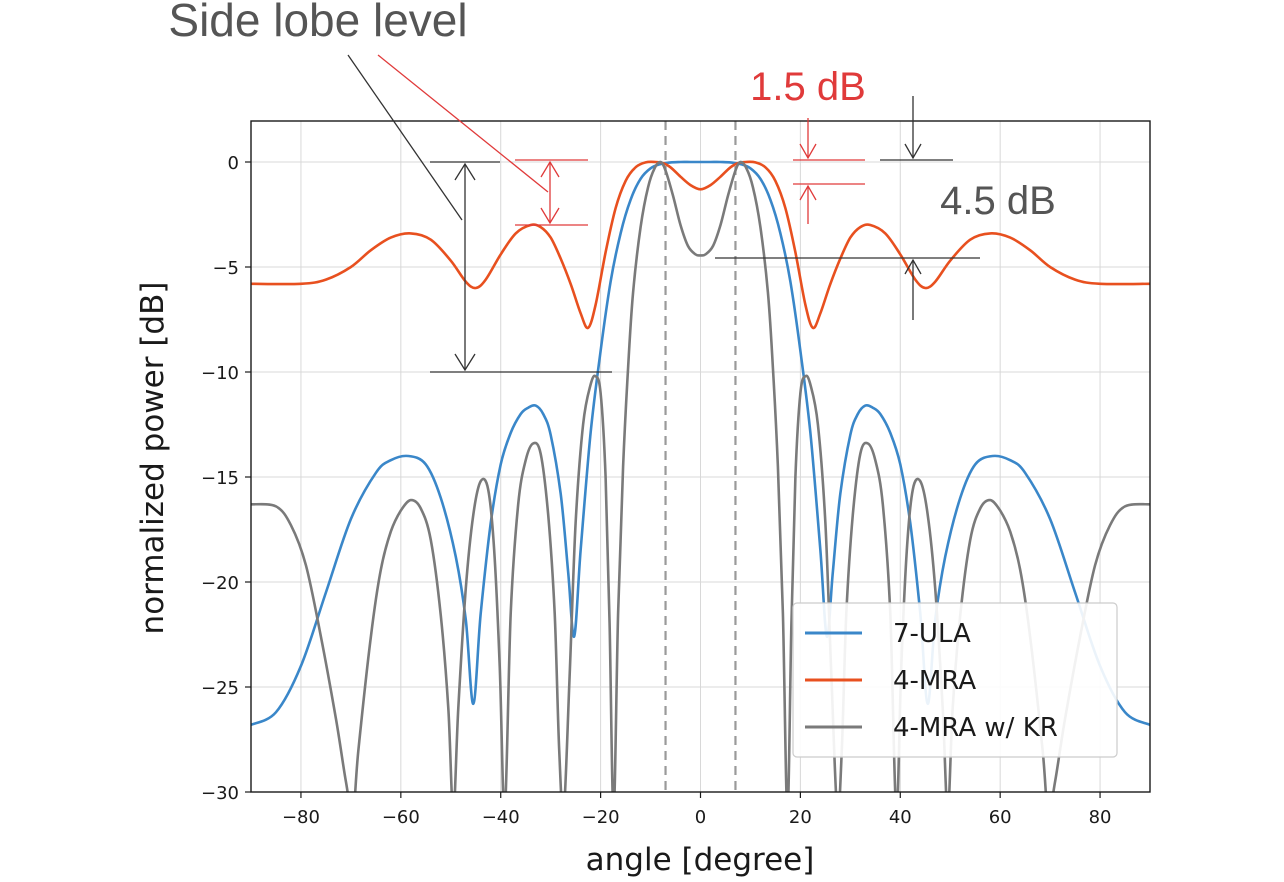 The width and height of the screenshot is (1284, 882). Describe the element at coordinates (405, 137) in the screenshot. I see `side-lobe-pointer-gray` at that location.